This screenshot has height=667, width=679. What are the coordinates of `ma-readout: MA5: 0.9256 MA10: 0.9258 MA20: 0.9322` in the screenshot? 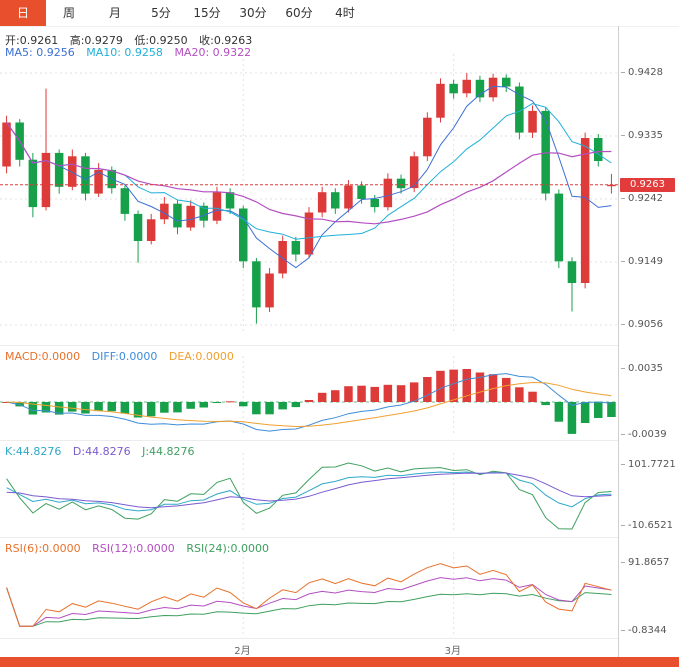 It's located at (132, 52).